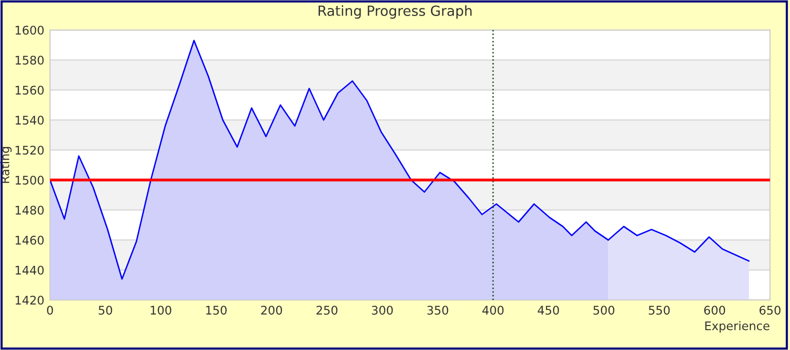 The image size is (790, 350). Describe the element at coordinates (30, 210) in the screenshot. I see `y-tick-label: 1480` at that location.